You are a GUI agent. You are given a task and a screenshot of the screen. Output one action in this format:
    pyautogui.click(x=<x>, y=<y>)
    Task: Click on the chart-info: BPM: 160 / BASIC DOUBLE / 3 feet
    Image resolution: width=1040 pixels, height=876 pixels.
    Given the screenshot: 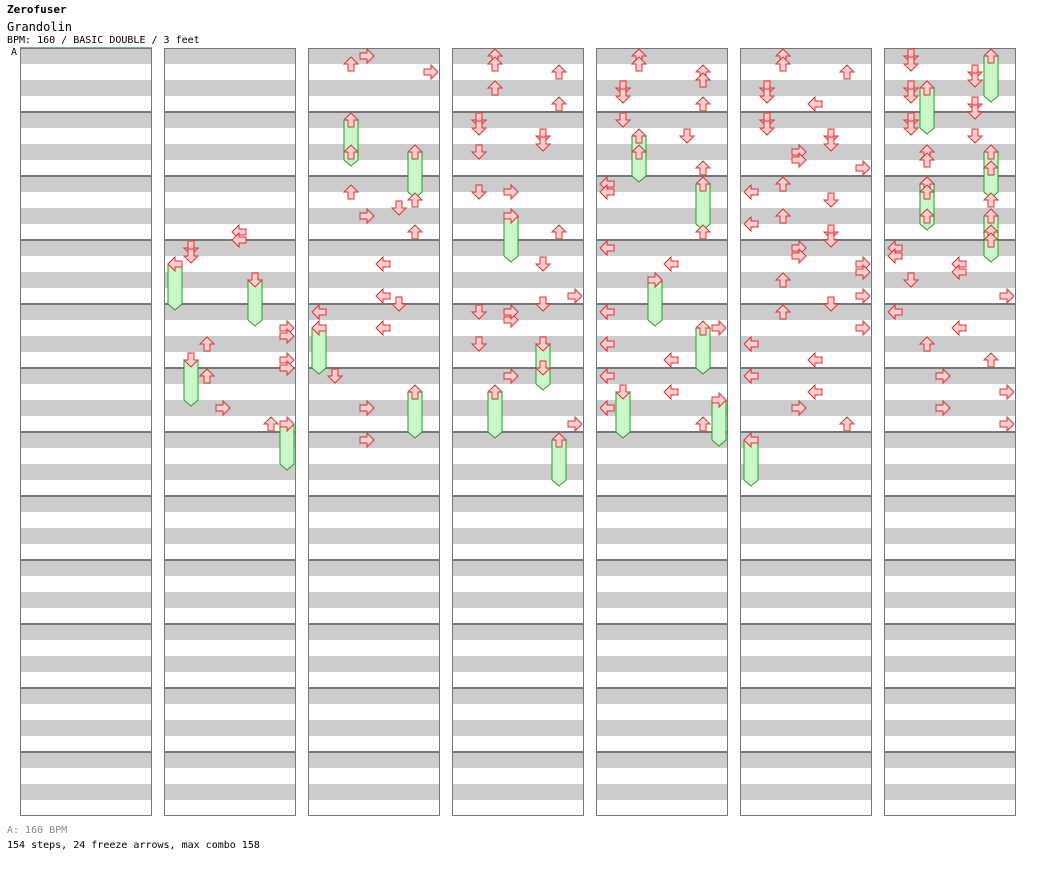 What is the action you would take?
    pyautogui.click(x=103, y=40)
    